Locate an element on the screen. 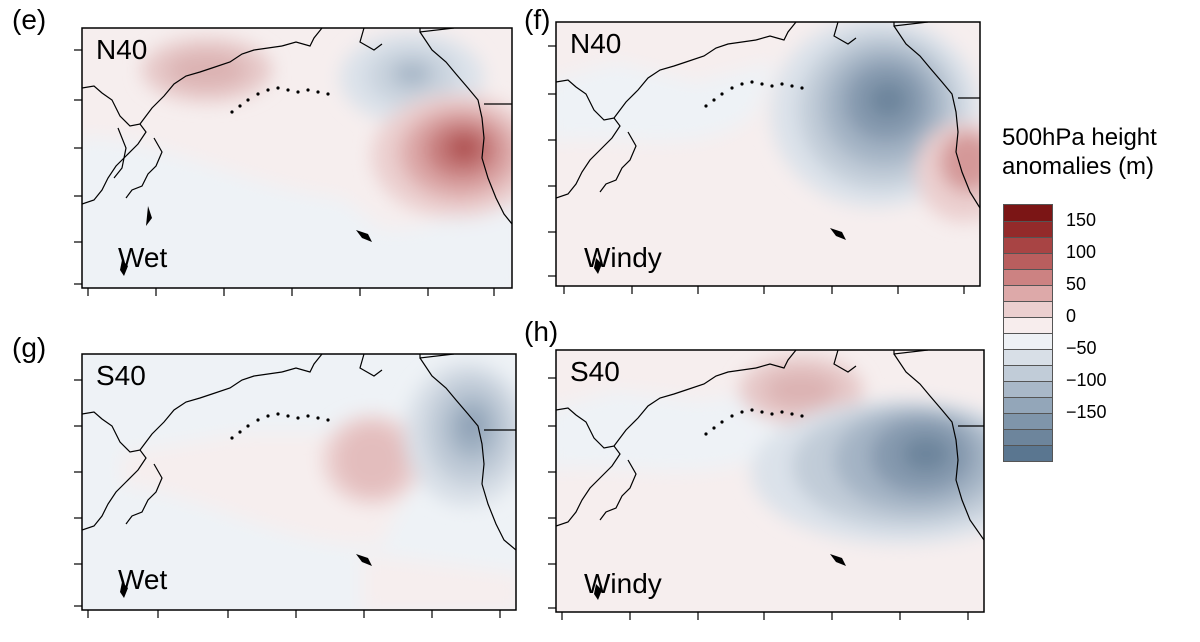 The image size is (1200, 642). colorbar-tick-label: 0 is located at coordinates (1071, 316).